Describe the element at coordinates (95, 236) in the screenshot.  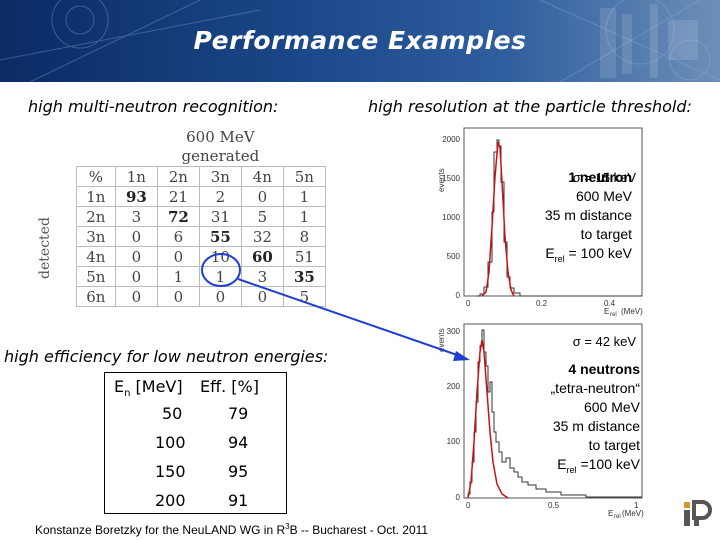
I see `row-header: 3n` at that location.